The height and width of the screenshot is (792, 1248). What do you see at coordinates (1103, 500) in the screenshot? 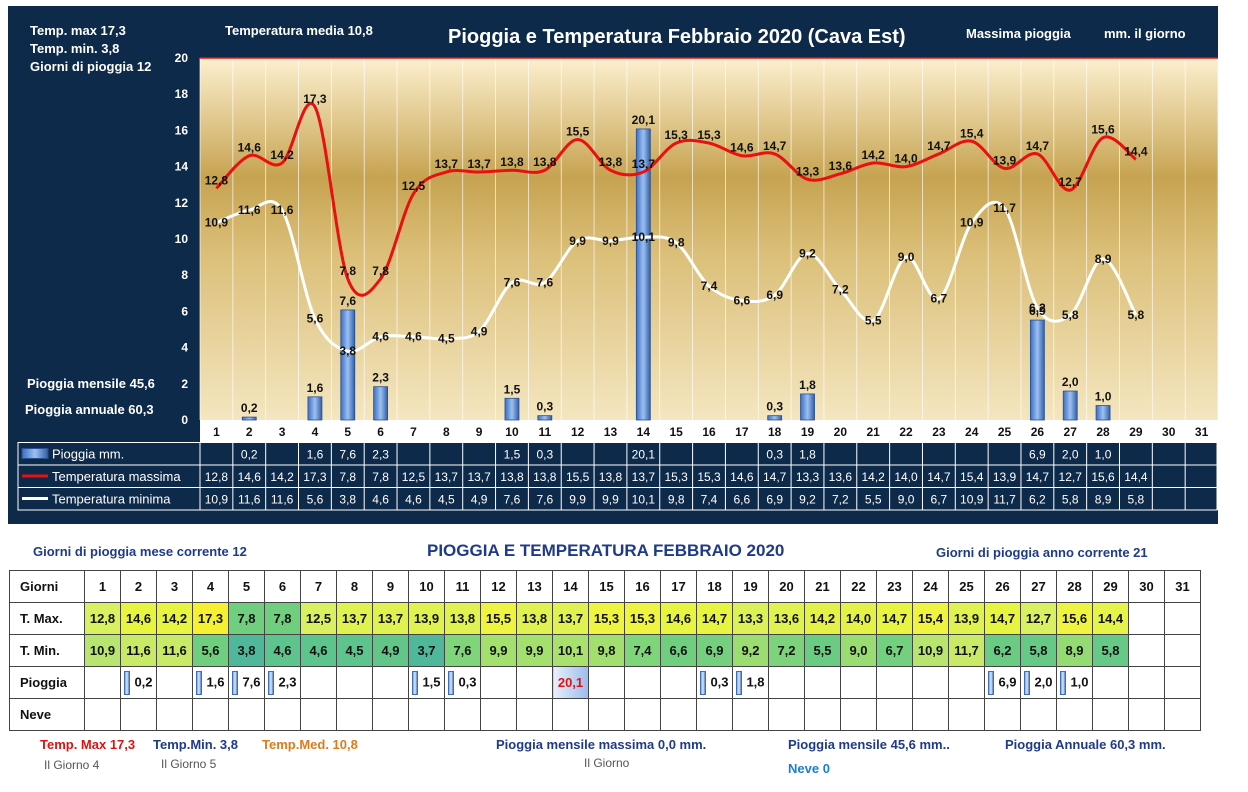
I see `table-cell-value: 8,9` at bounding box center [1103, 500].